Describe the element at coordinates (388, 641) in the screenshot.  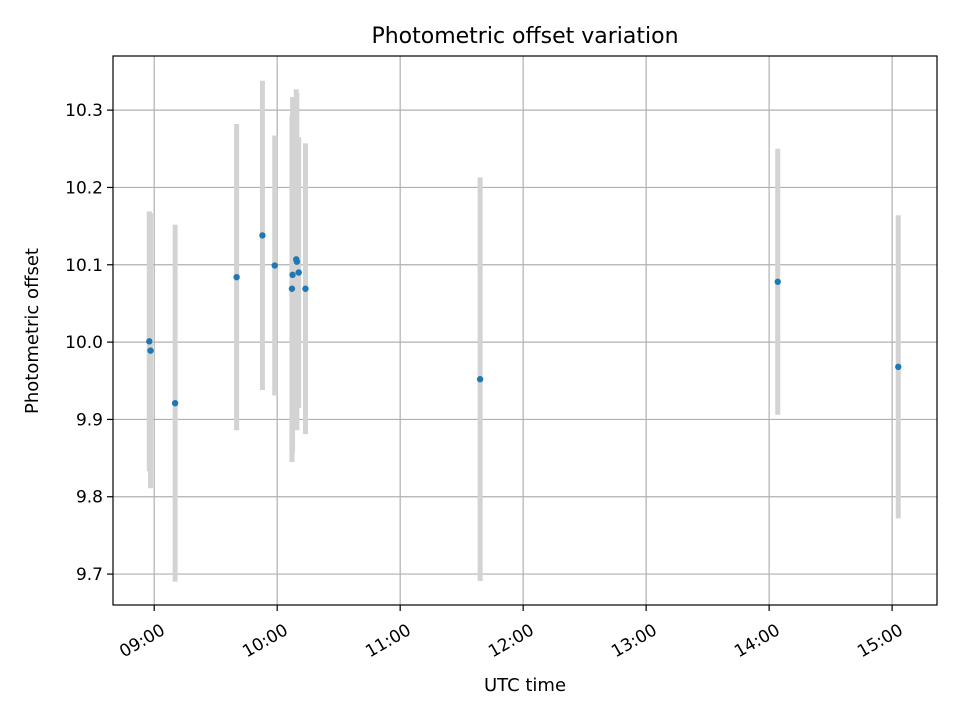
I see `x-tick-label: 11:00` at that location.